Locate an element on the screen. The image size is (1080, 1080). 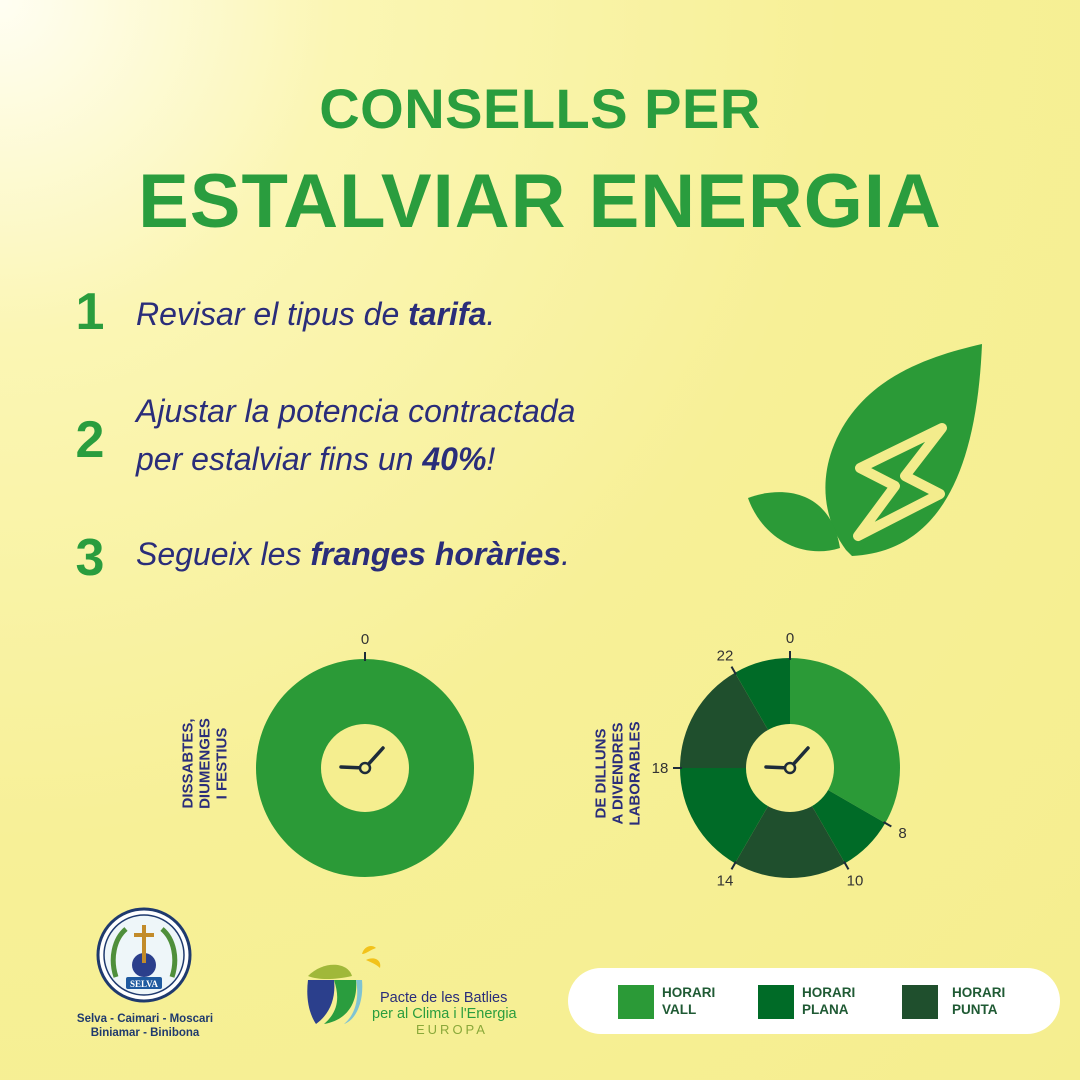
tip-run: Ajustar la potencia contractada is located at coordinates (356, 411).